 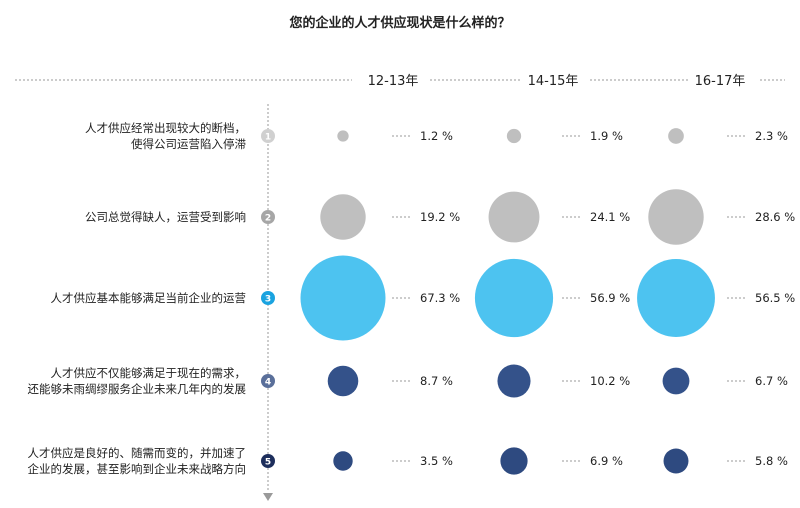 What do you see at coordinates (165, 128) in the screenshot?
I see `row-label-line: 人才供应经常出现较大的断档，` at bounding box center [165, 128].